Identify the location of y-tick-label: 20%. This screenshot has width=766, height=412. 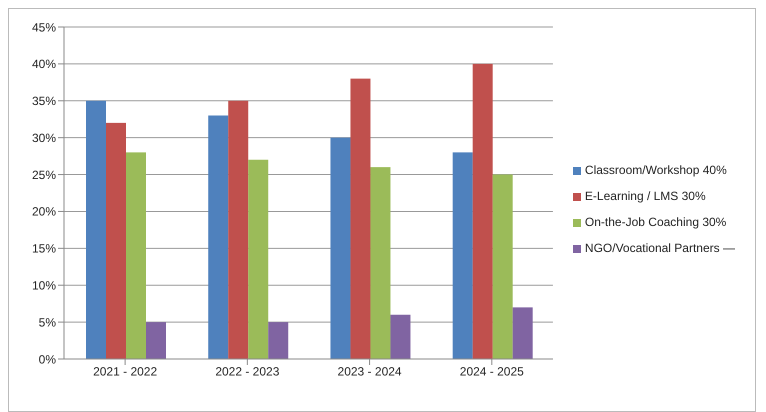
(44, 211).